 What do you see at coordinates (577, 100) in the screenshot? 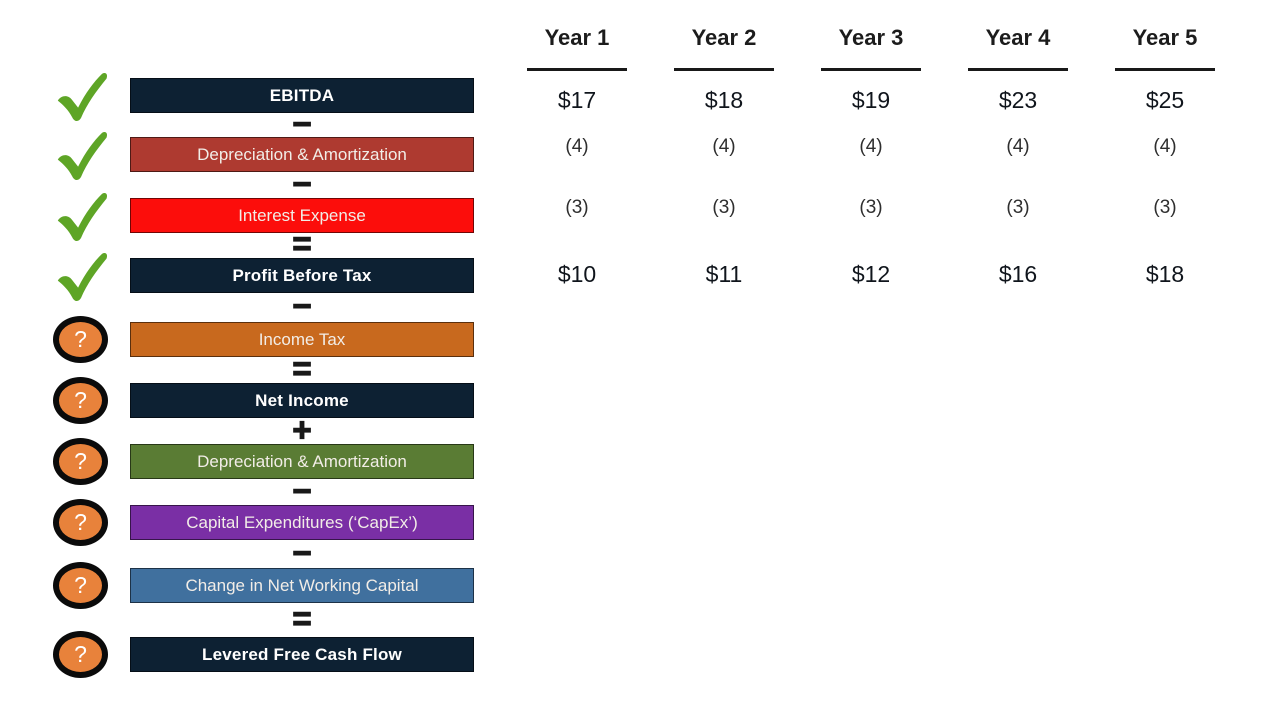
I see `value-cell: $17` at bounding box center [577, 100].